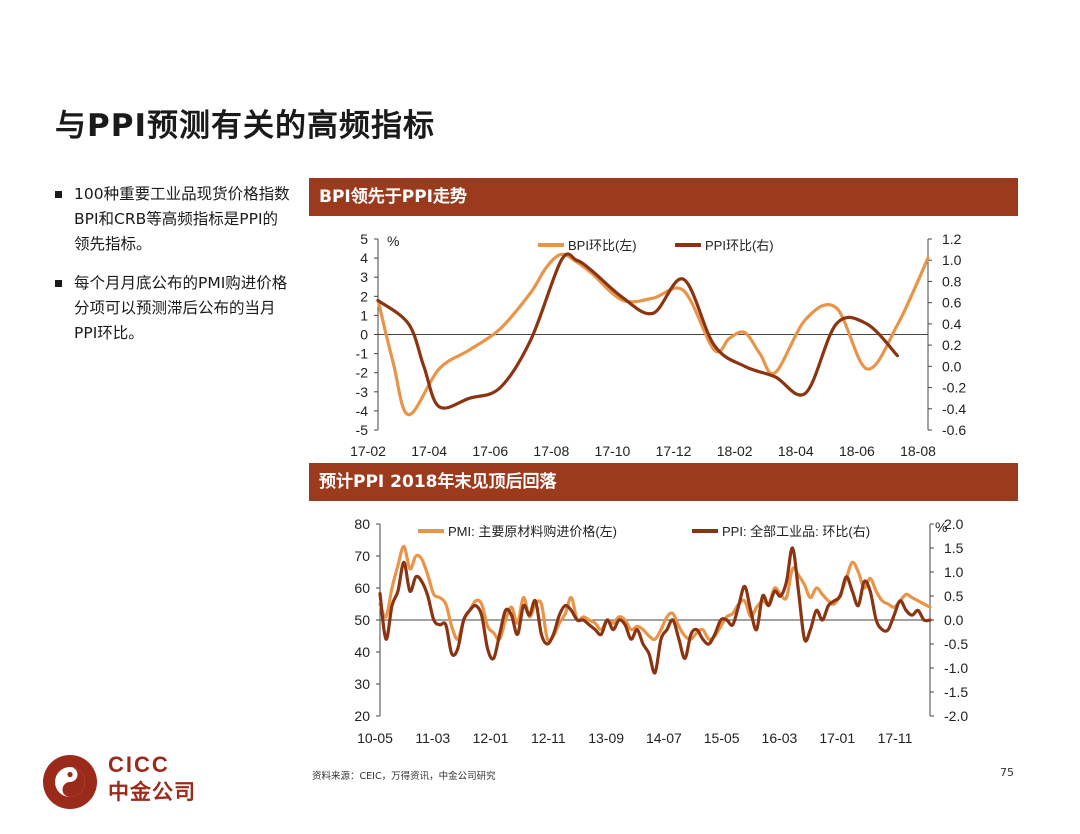 This screenshot has height=834, width=1080. What do you see at coordinates (954, 524) in the screenshot?
I see `right-tick-label: 2.0` at bounding box center [954, 524].